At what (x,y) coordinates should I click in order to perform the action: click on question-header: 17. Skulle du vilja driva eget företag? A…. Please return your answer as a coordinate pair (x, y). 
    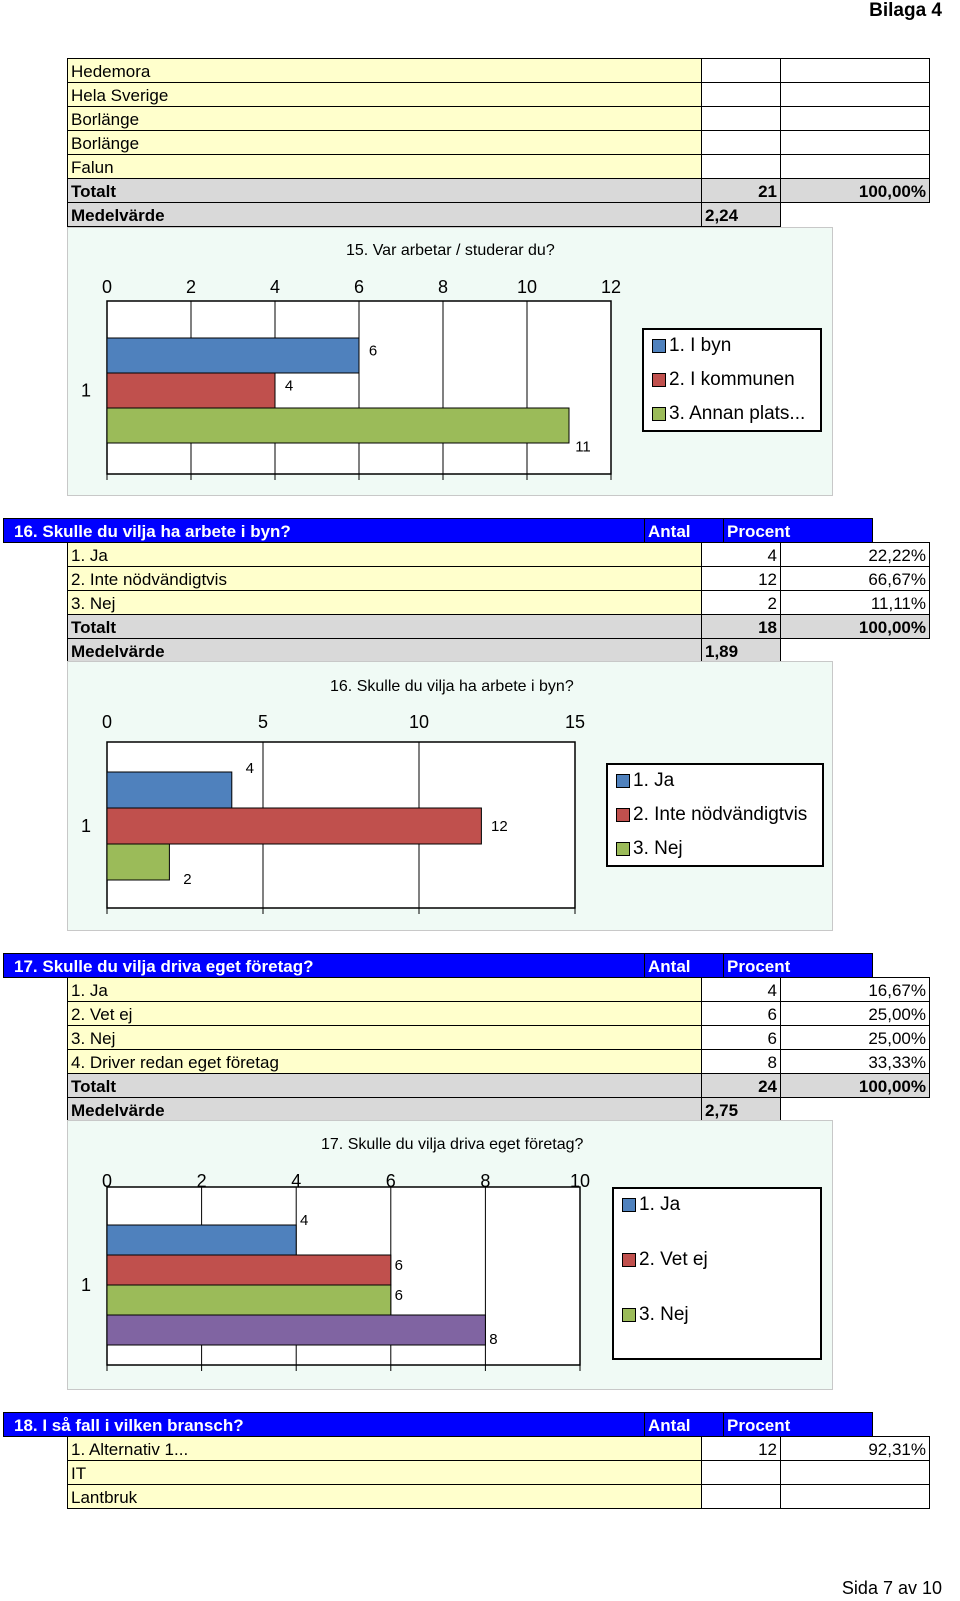
    Looking at the image, I should click on (438, 965).